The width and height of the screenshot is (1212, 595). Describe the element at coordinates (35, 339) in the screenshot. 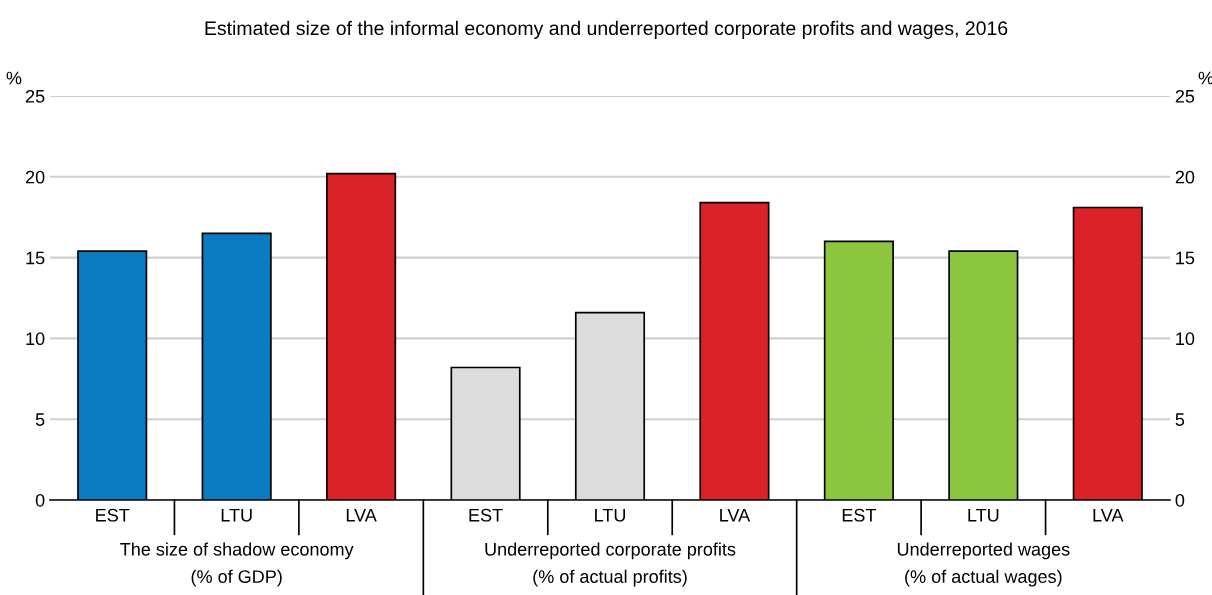

I see `y-tick-label: 10` at that location.